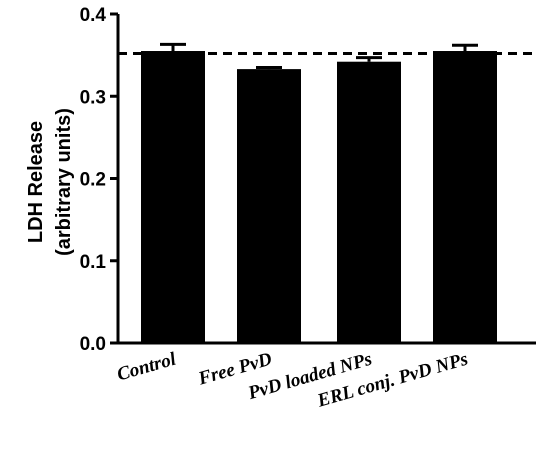 This screenshot has height=452, width=550. Describe the element at coordinates (147, 366) in the screenshot. I see `x-tick-label: Control` at that location.